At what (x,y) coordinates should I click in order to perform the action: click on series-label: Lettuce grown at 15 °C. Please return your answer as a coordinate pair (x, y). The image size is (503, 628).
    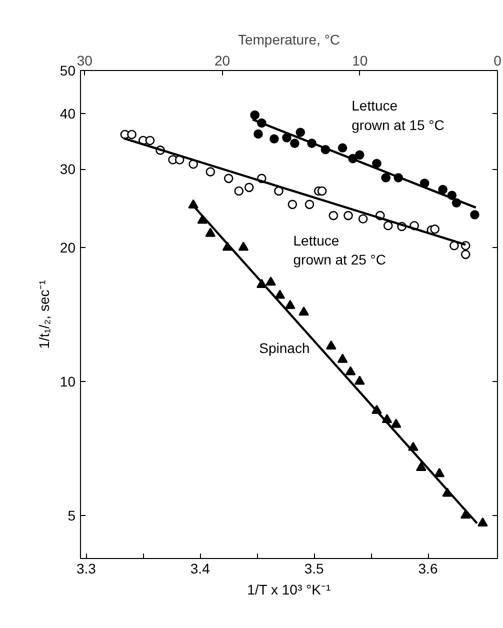
    Looking at the image, I should click on (398, 115).